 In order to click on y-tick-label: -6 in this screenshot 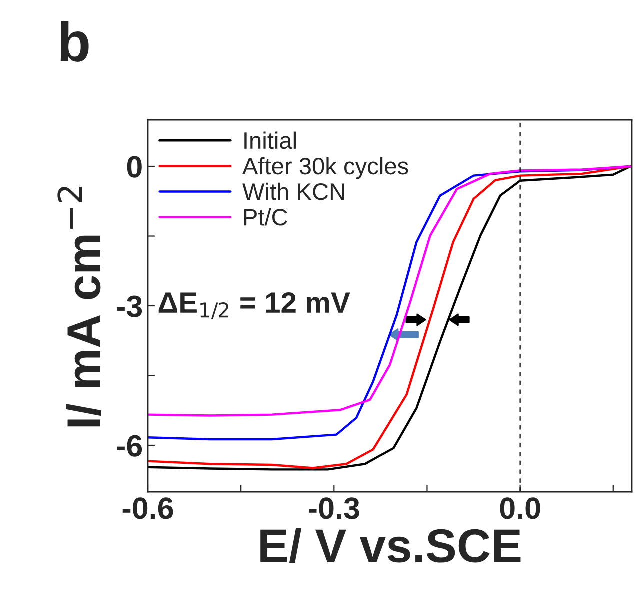, I will do `click(129, 446)`.